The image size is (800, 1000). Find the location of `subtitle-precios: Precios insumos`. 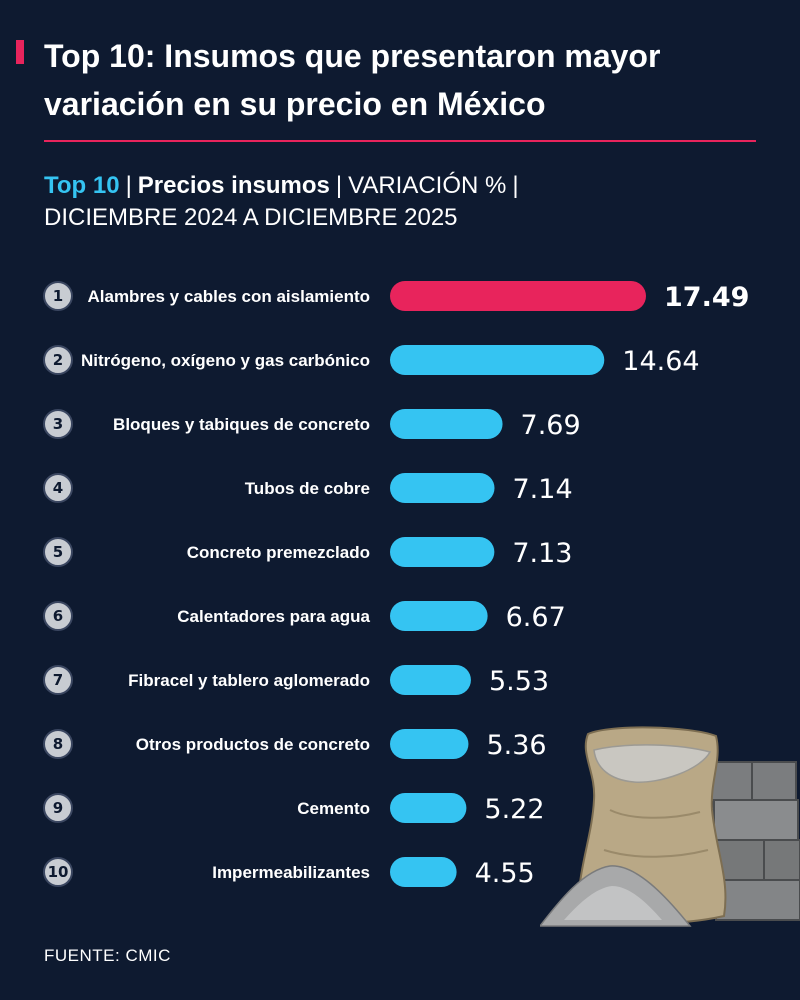

subtitle-precios: Precios insumos is located at coordinates (233, 185).